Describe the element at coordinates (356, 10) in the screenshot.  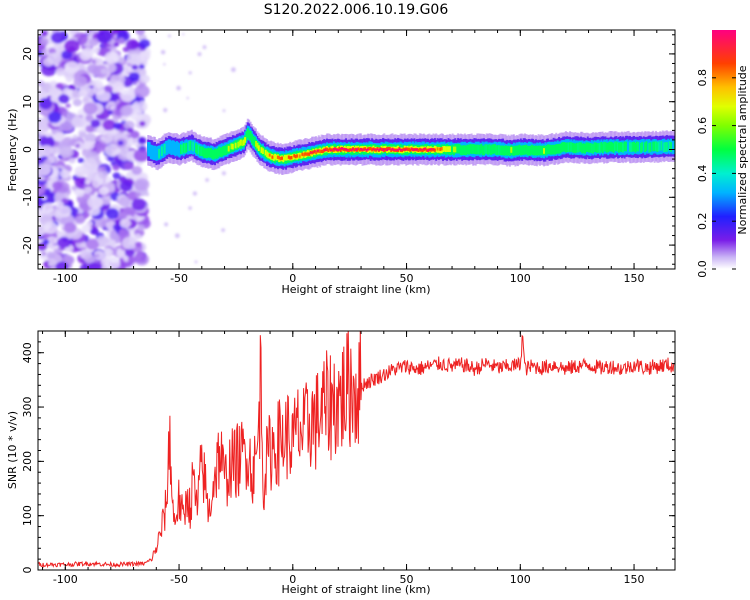
I see `figure-title: S120.2022.006.10.19.G06` at that location.